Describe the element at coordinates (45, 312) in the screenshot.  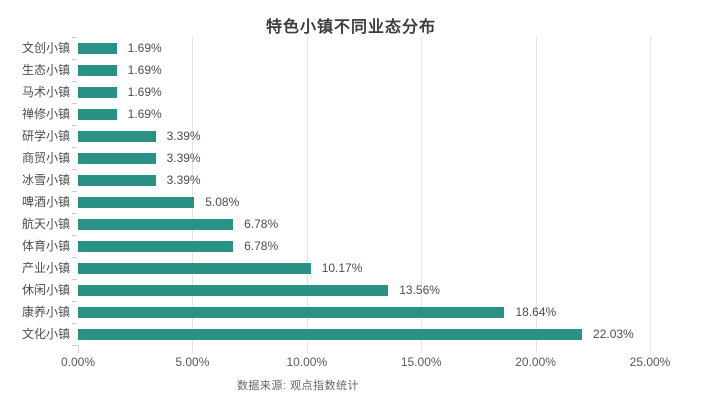
I see `category-label: 康养小镇` at that location.